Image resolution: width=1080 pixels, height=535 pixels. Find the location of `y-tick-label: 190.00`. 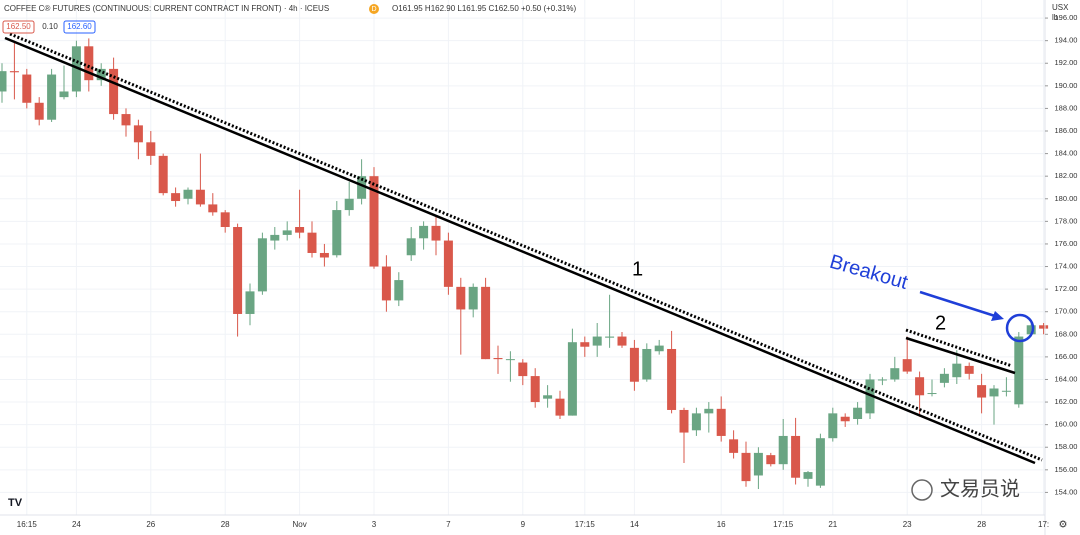

y-tick-label: 190.00 is located at coordinates (1066, 85).